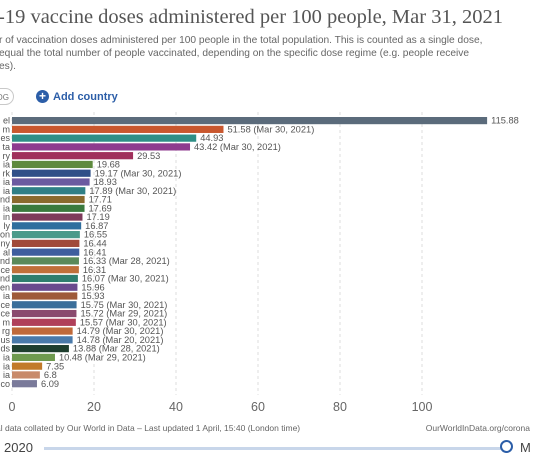  I want to click on value-label: 18.93, so click(105, 182).